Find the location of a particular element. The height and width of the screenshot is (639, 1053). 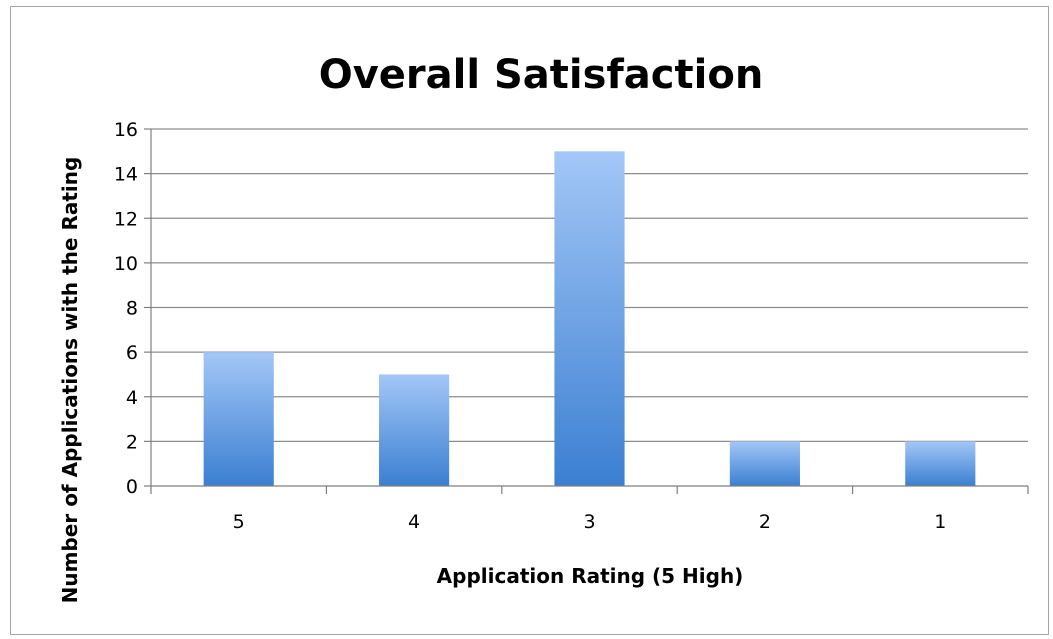

x-tick-label: 3 is located at coordinates (589, 522).